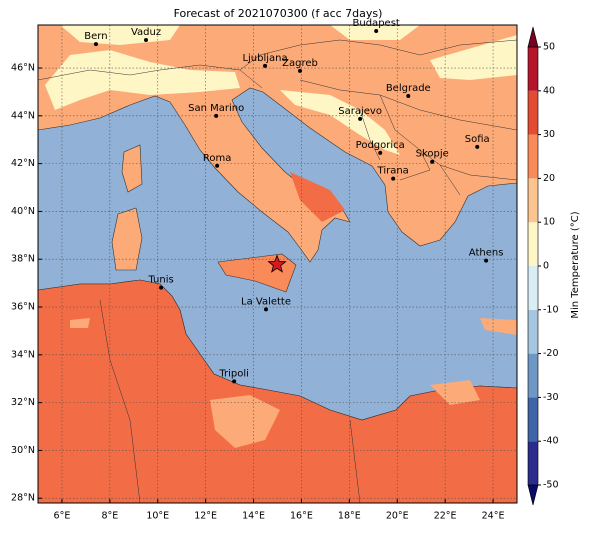 This screenshot has width=592, height=533. Describe the element at coordinates (217, 158) in the screenshot. I see `city-label: Roma` at that location.